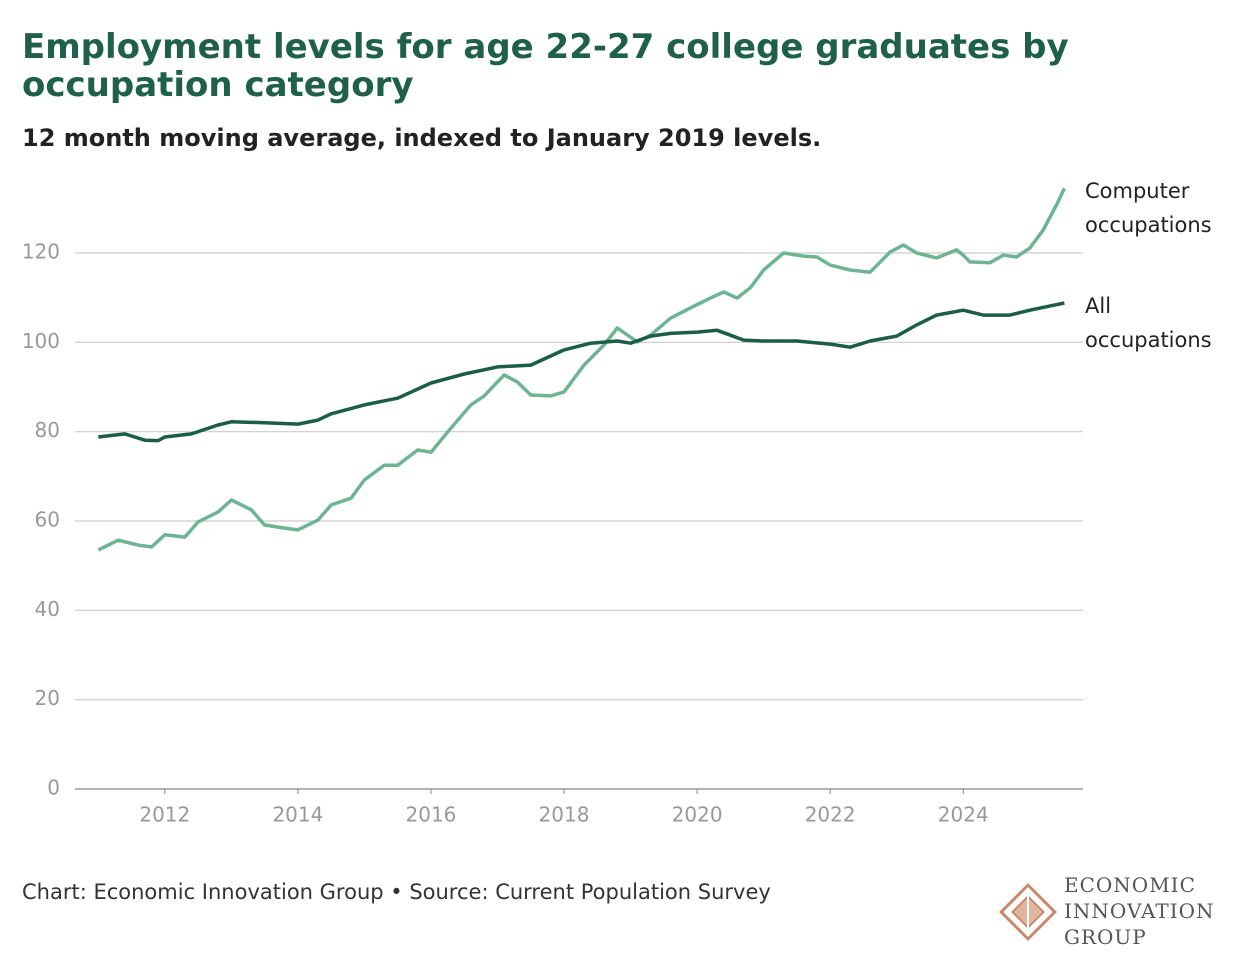 Image resolution: width=1240 pixels, height=966 pixels. What do you see at coordinates (1105, 937) in the screenshot?
I see `logo-line: GROUP` at bounding box center [1105, 937].